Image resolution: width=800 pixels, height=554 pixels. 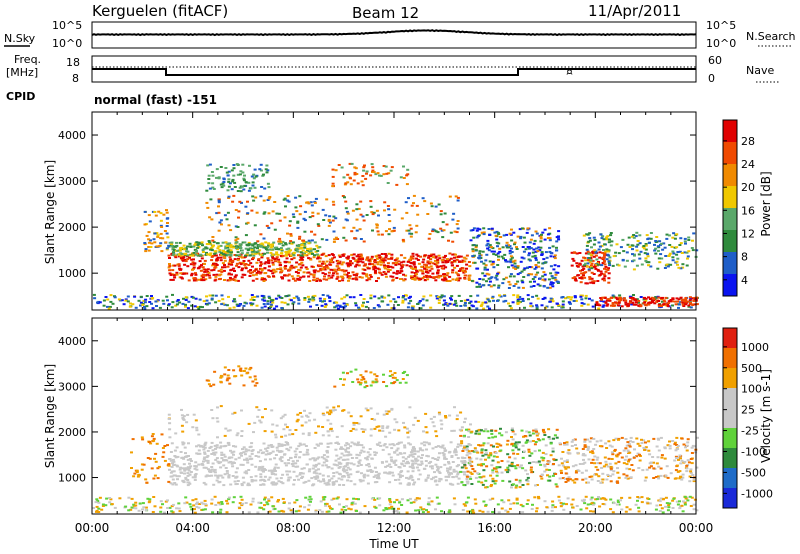 I want to click on power-cell-1955, so click(x=128, y=301).